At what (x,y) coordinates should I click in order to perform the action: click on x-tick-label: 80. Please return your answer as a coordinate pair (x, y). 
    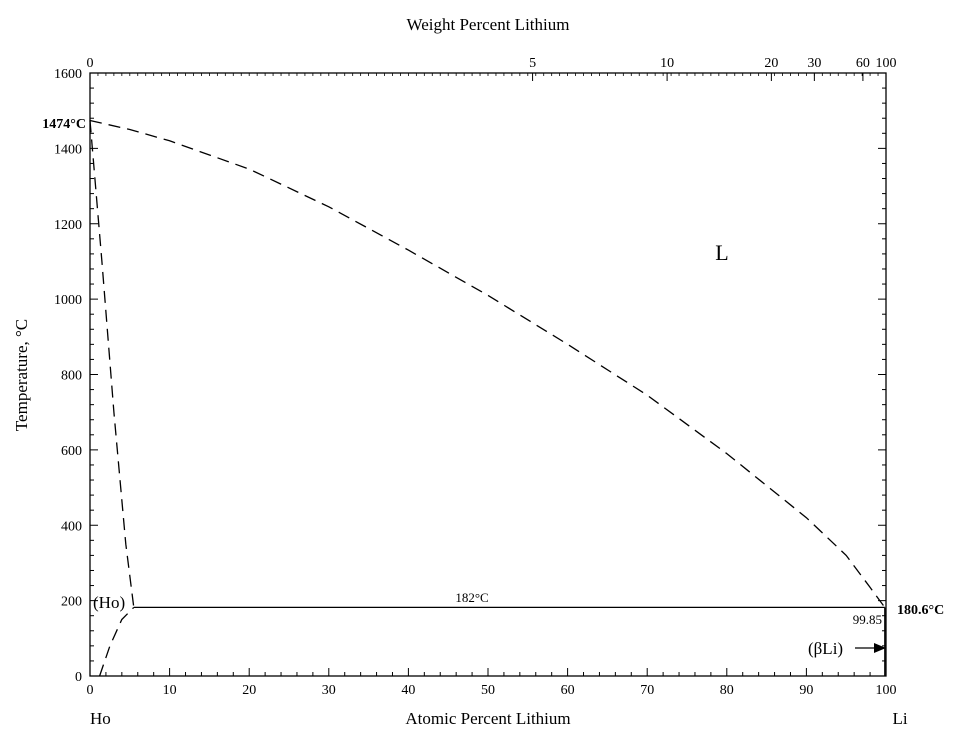
    Looking at the image, I should click on (727, 690).